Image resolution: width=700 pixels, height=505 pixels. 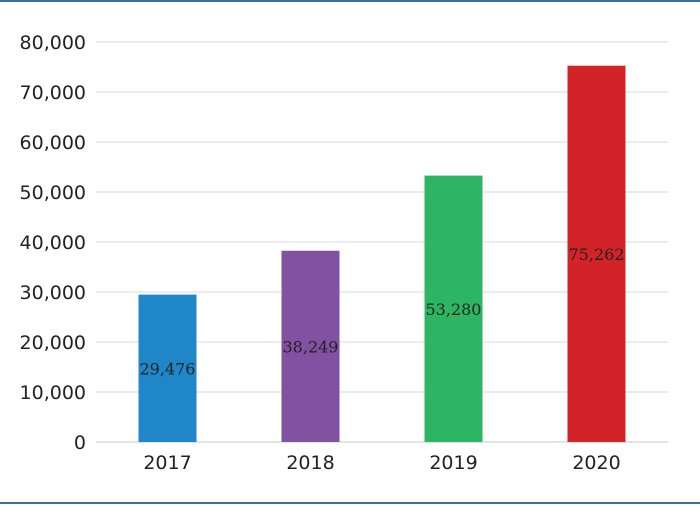 What do you see at coordinates (53, 343) in the screenshot?
I see `y-tick-label: 20,000` at bounding box center [53, 343].